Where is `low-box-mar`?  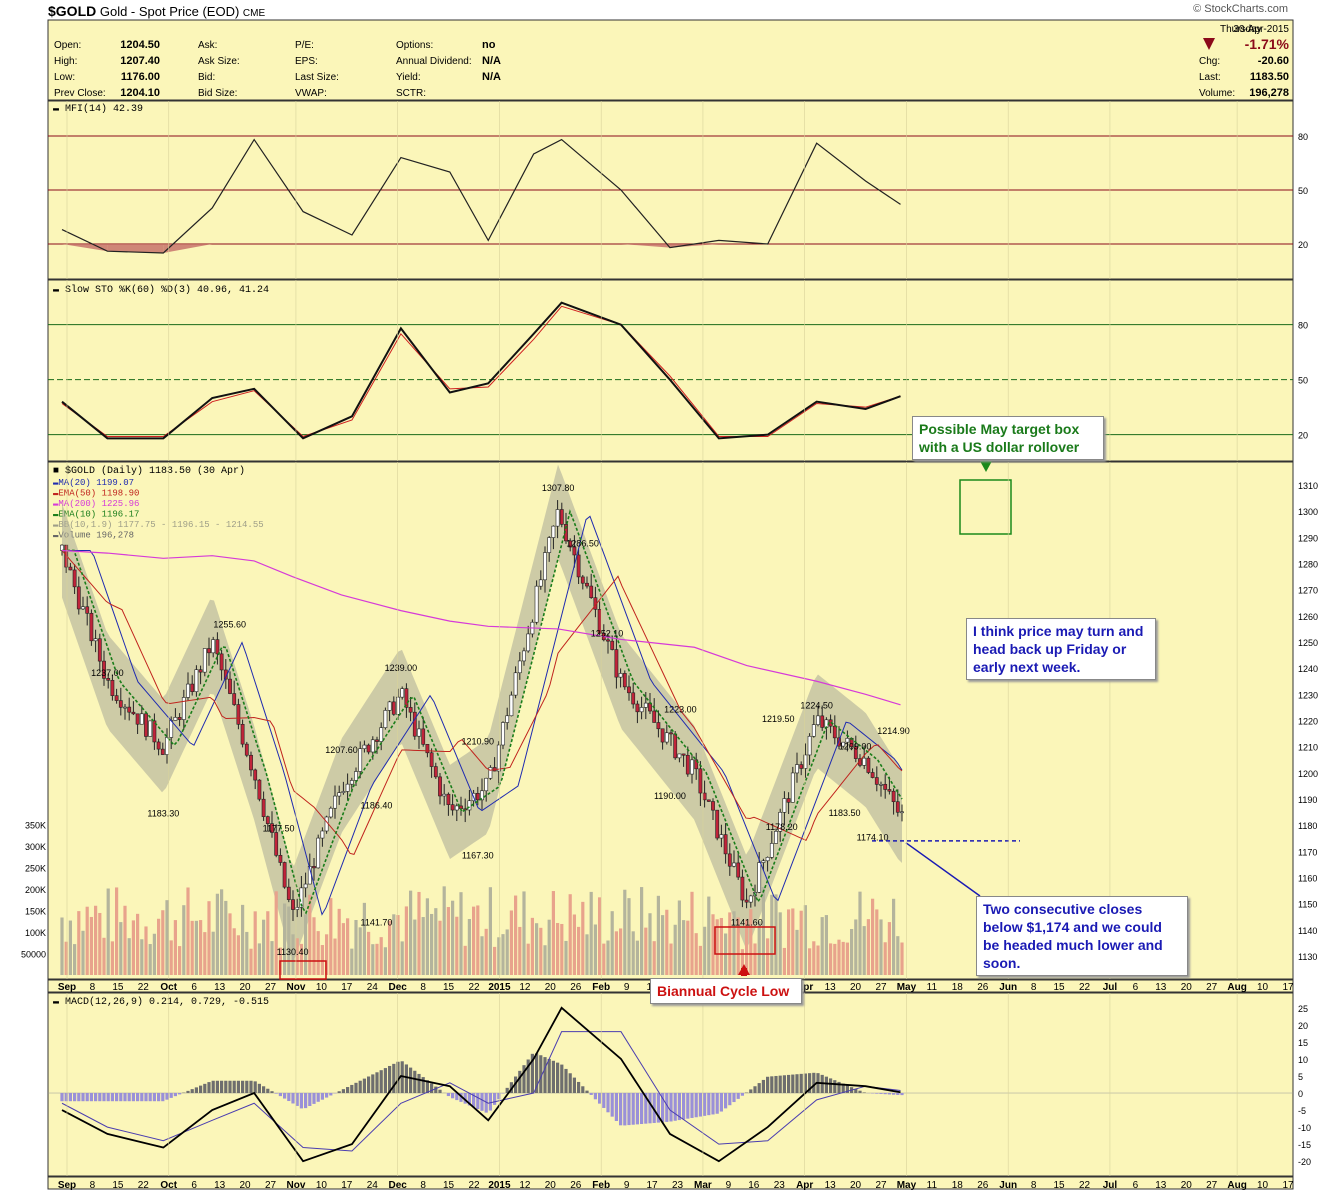
low-box-mar is located at coordinates (745, 940).